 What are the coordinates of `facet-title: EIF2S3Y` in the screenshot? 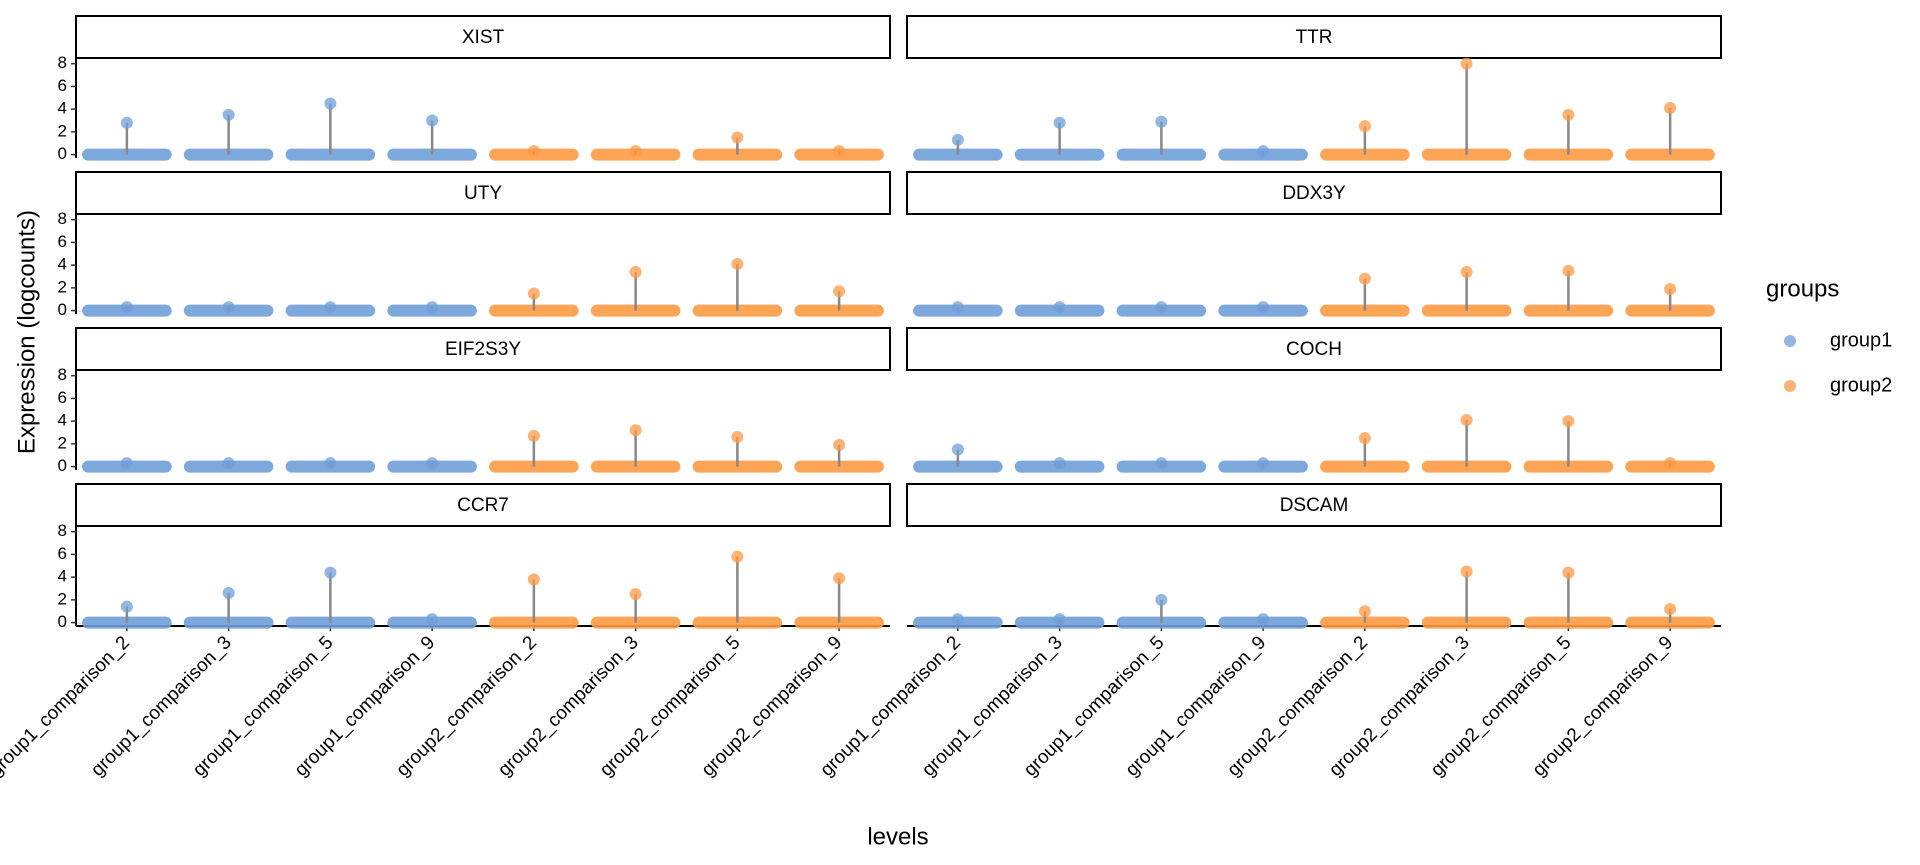 It's located at (483, 349).